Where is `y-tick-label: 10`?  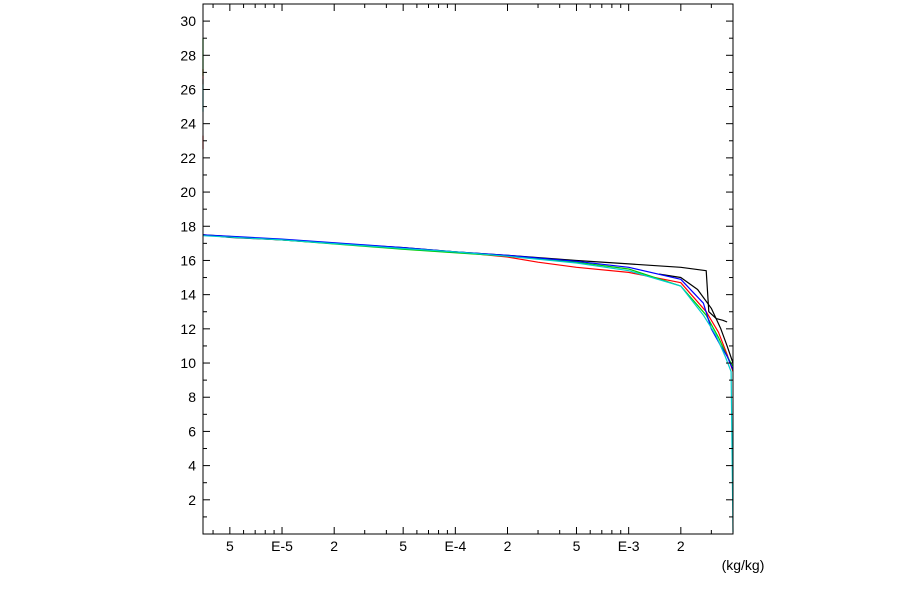 y-tick-label: 10 is located at coordinates (188, 363).